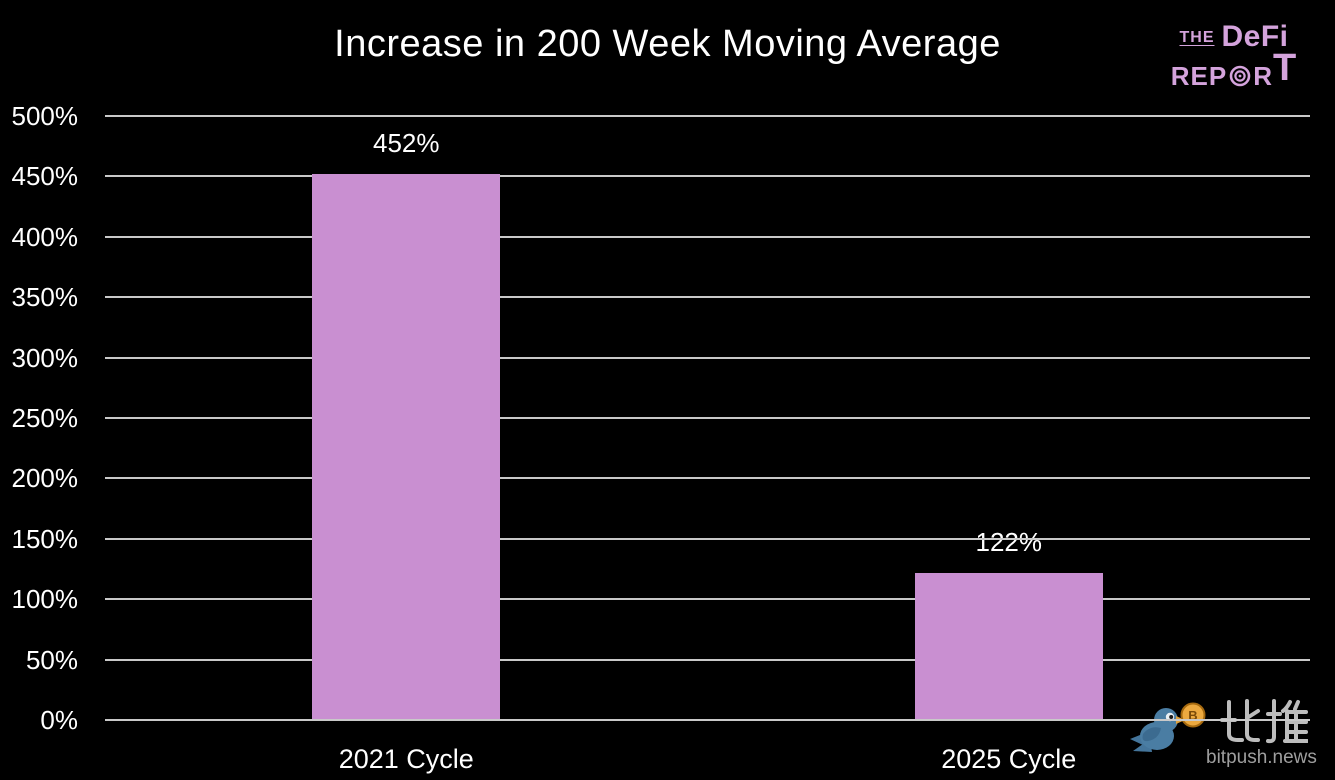 The width and height of the screenshot is (1335, 780). I want to click on y-tick-label: 250%, so click(45, 418).